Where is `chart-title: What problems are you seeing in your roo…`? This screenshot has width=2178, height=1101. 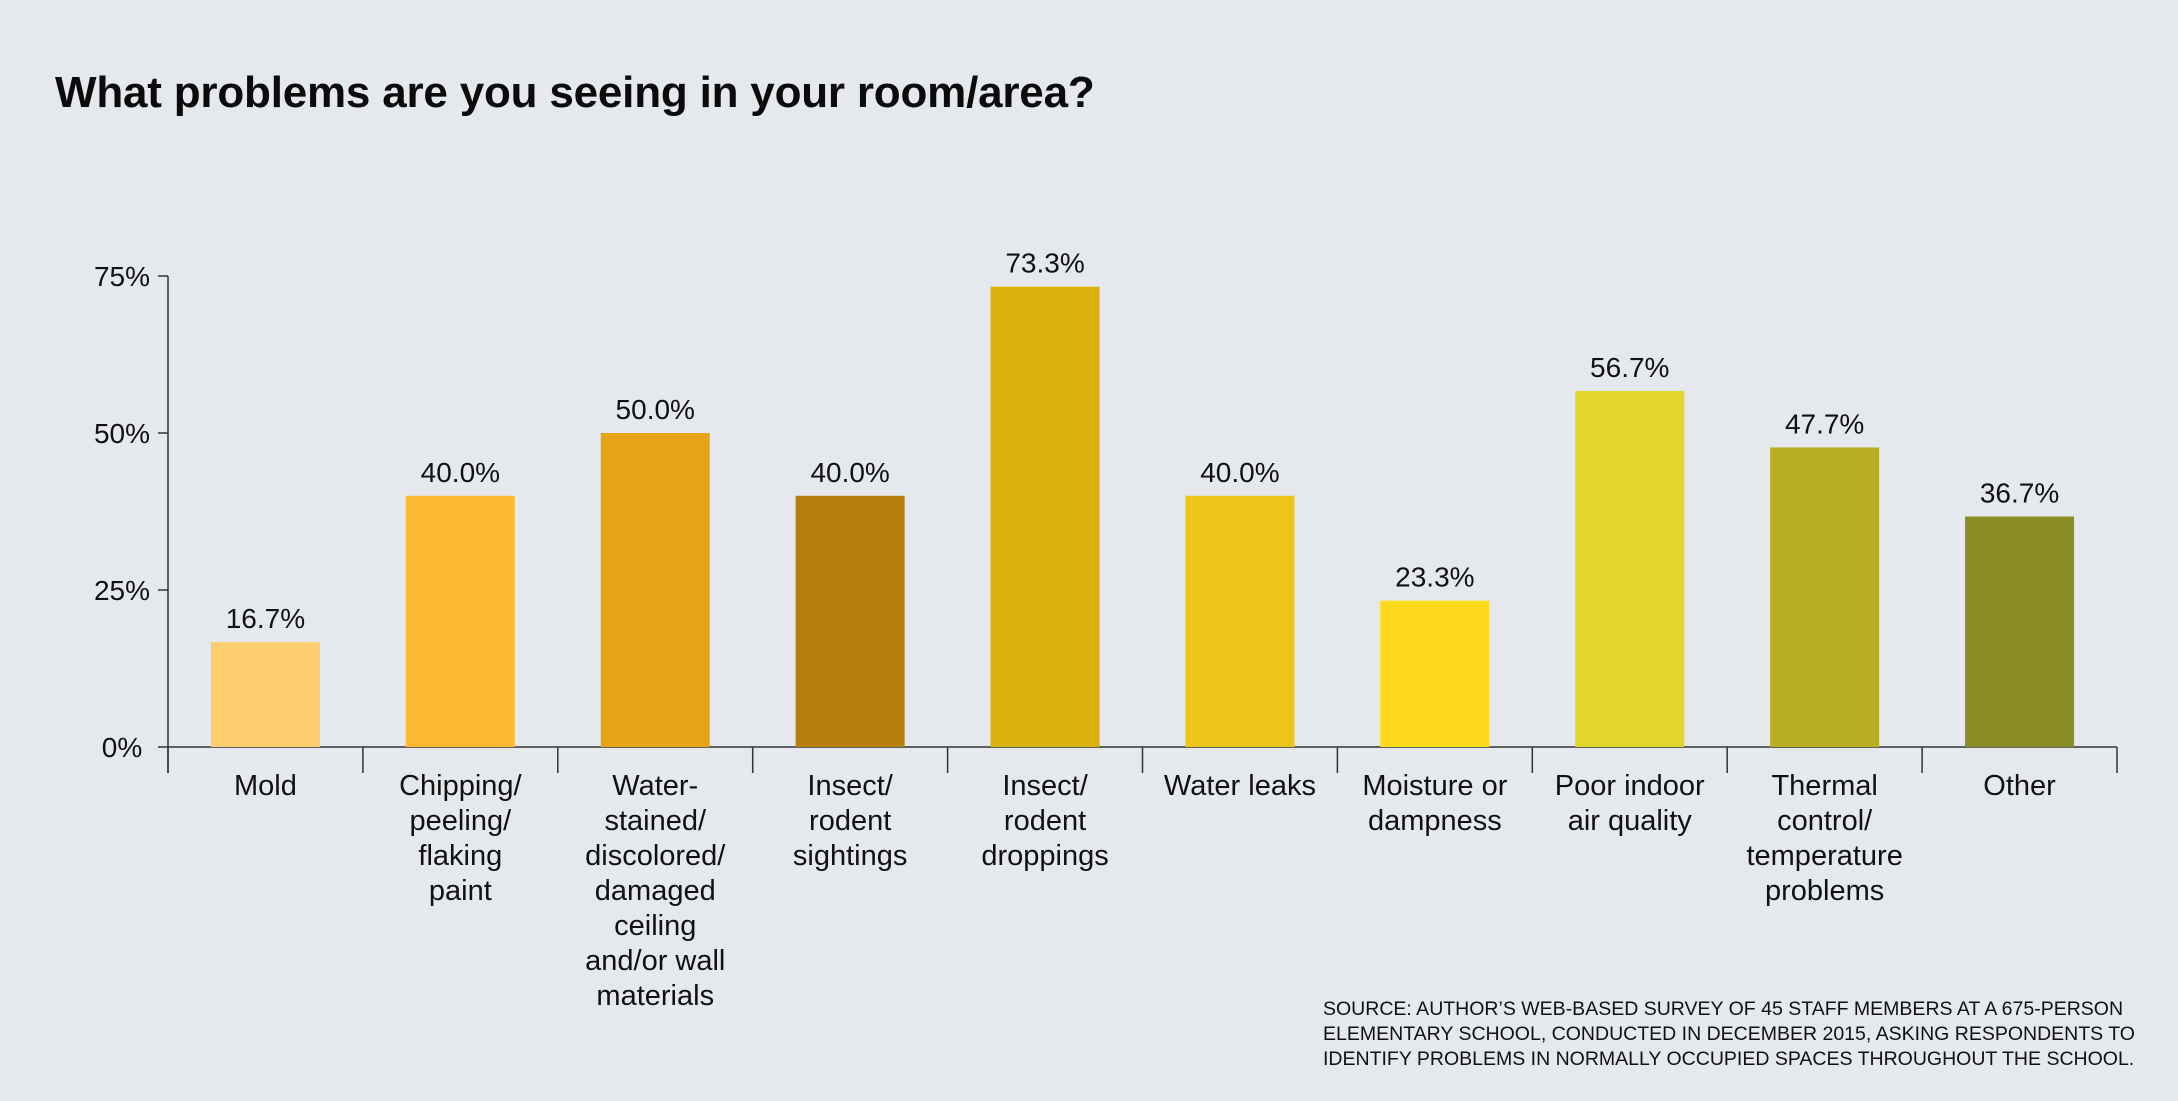
chart-title: What problems are you seeing in your roo… is located at coordinates (575, 92).